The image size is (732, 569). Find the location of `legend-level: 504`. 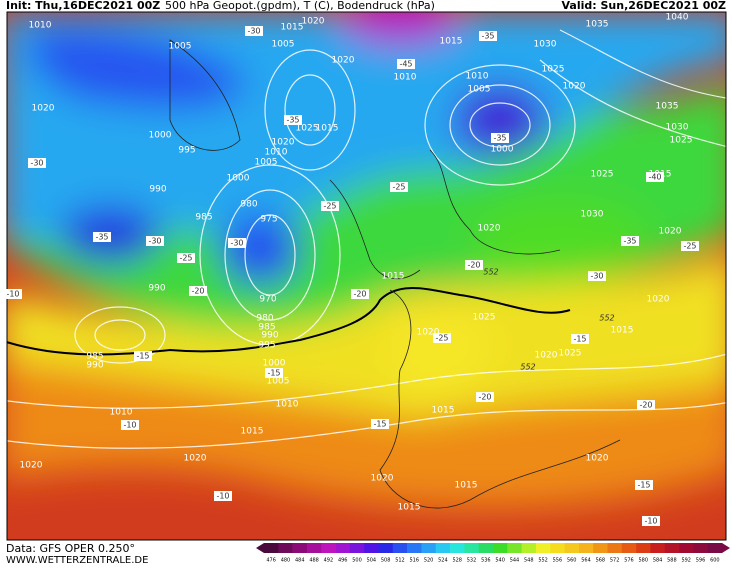

legend-level: 504 is located at coordinates (372, 561).